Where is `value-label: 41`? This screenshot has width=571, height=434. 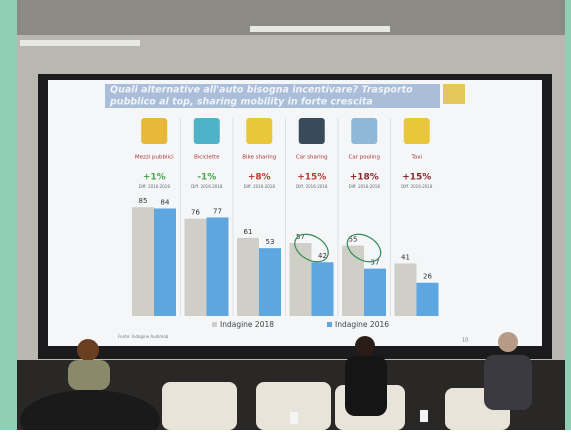 value-label: 41 is located at coordinates (405, 258).